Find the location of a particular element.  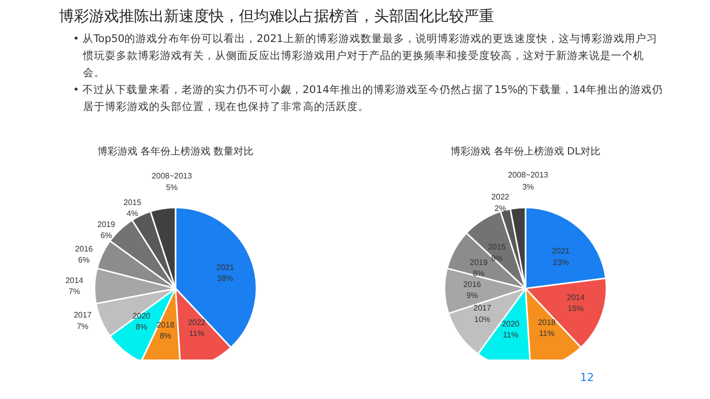

text: 12 is located at coordinates (587, 378).